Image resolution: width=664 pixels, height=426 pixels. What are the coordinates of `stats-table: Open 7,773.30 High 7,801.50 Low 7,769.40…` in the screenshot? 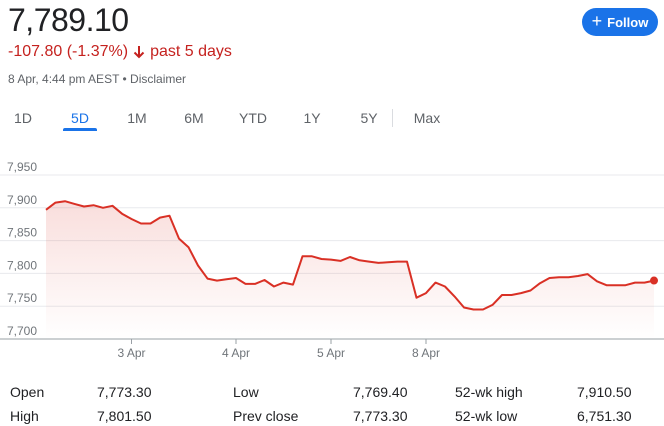 It's located at (332, 402).